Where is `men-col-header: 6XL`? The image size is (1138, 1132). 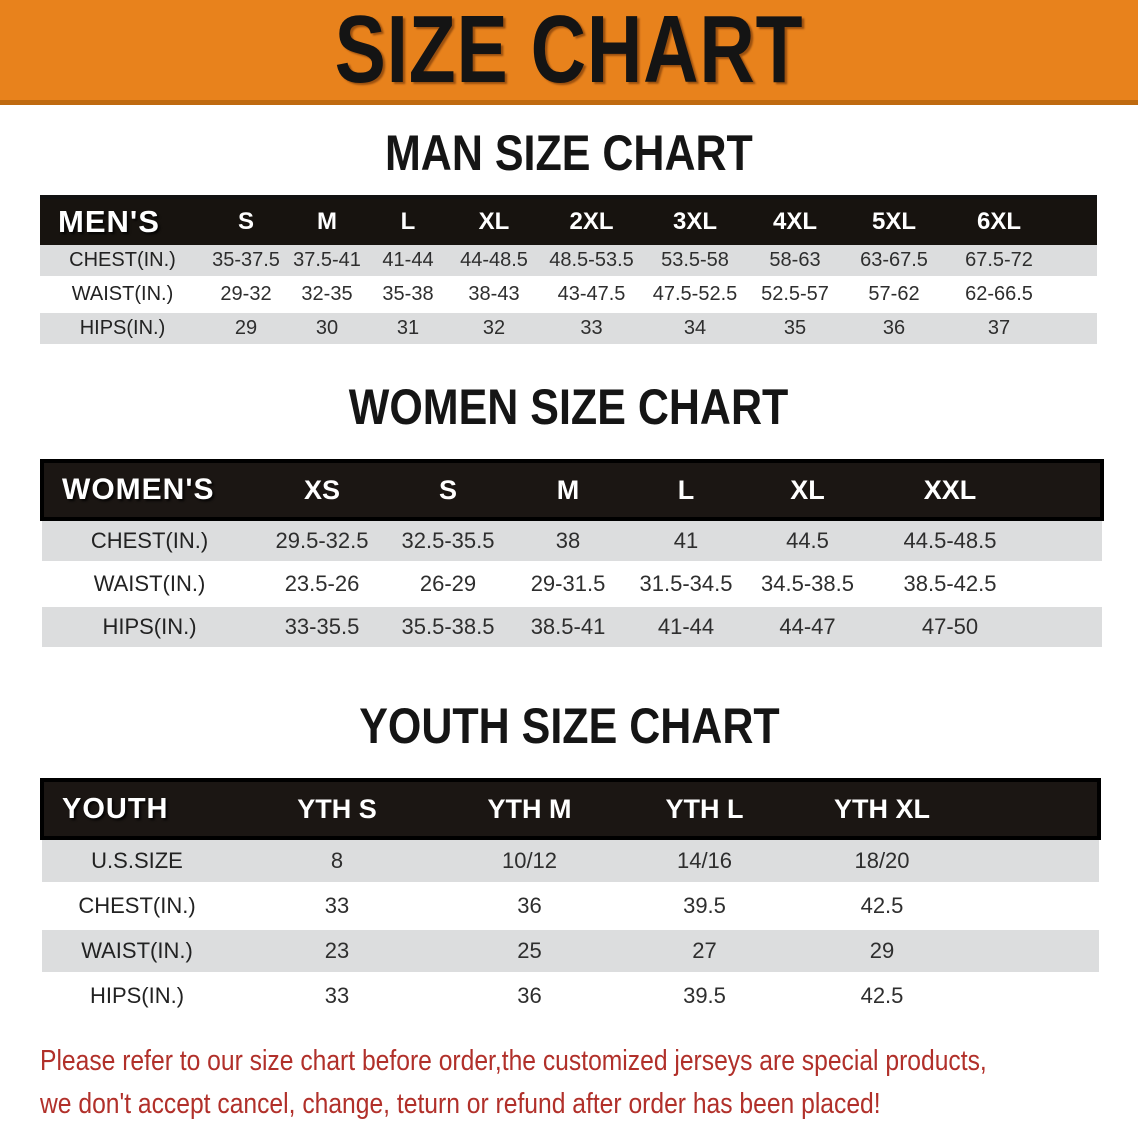 men-col-header: 6XL is located at coordinates (999, 220).